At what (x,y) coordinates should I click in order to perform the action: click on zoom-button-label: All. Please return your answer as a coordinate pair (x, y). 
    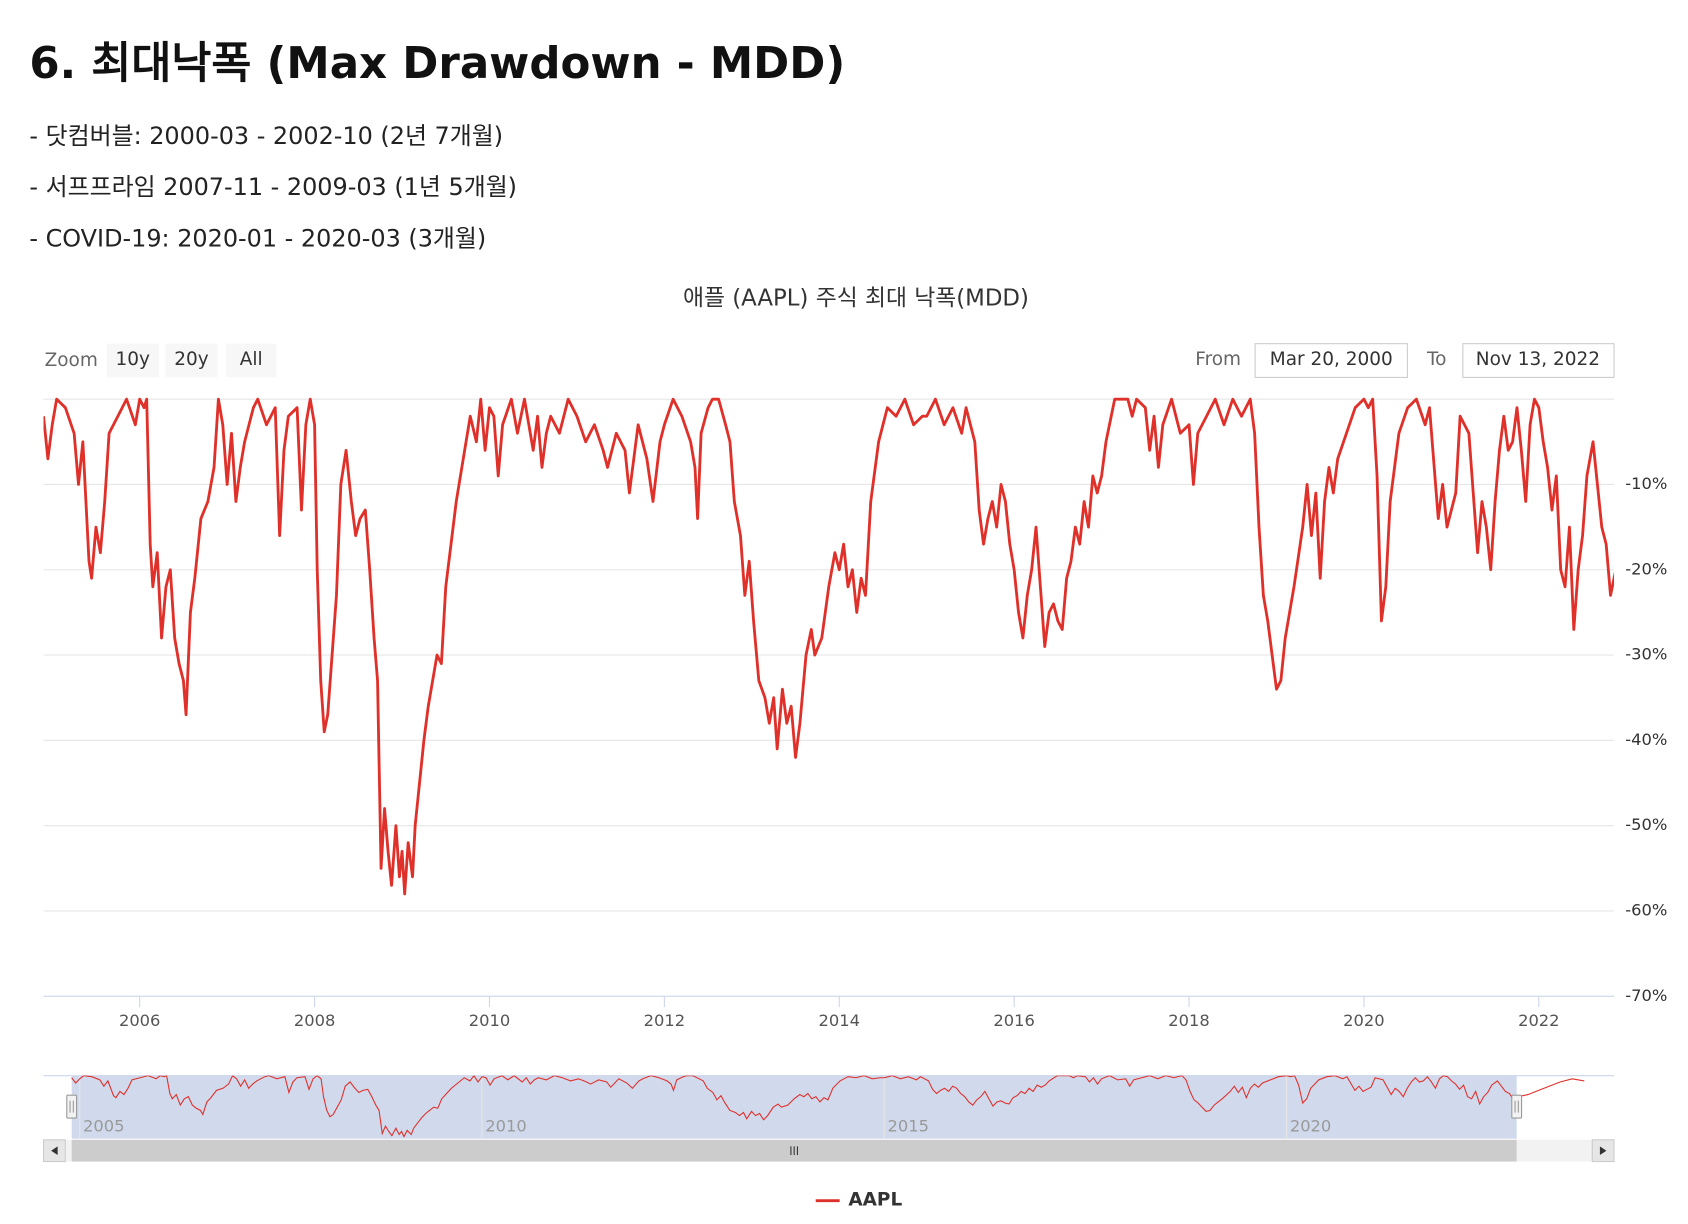
    Looking at the image, I should click on (251, 359).